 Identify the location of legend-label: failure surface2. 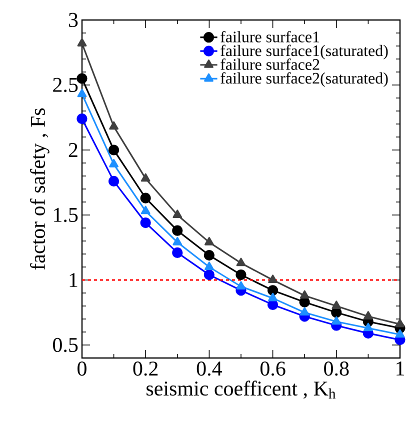
(270, 64).